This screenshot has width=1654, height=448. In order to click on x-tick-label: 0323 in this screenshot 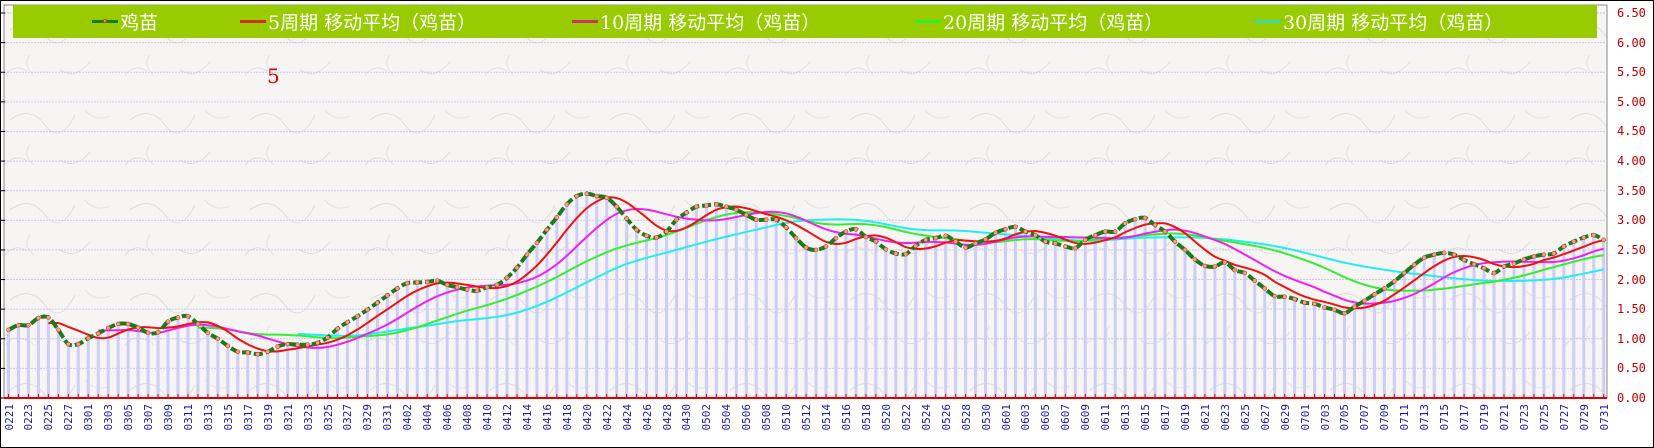, I will do `click(308, 417)`.